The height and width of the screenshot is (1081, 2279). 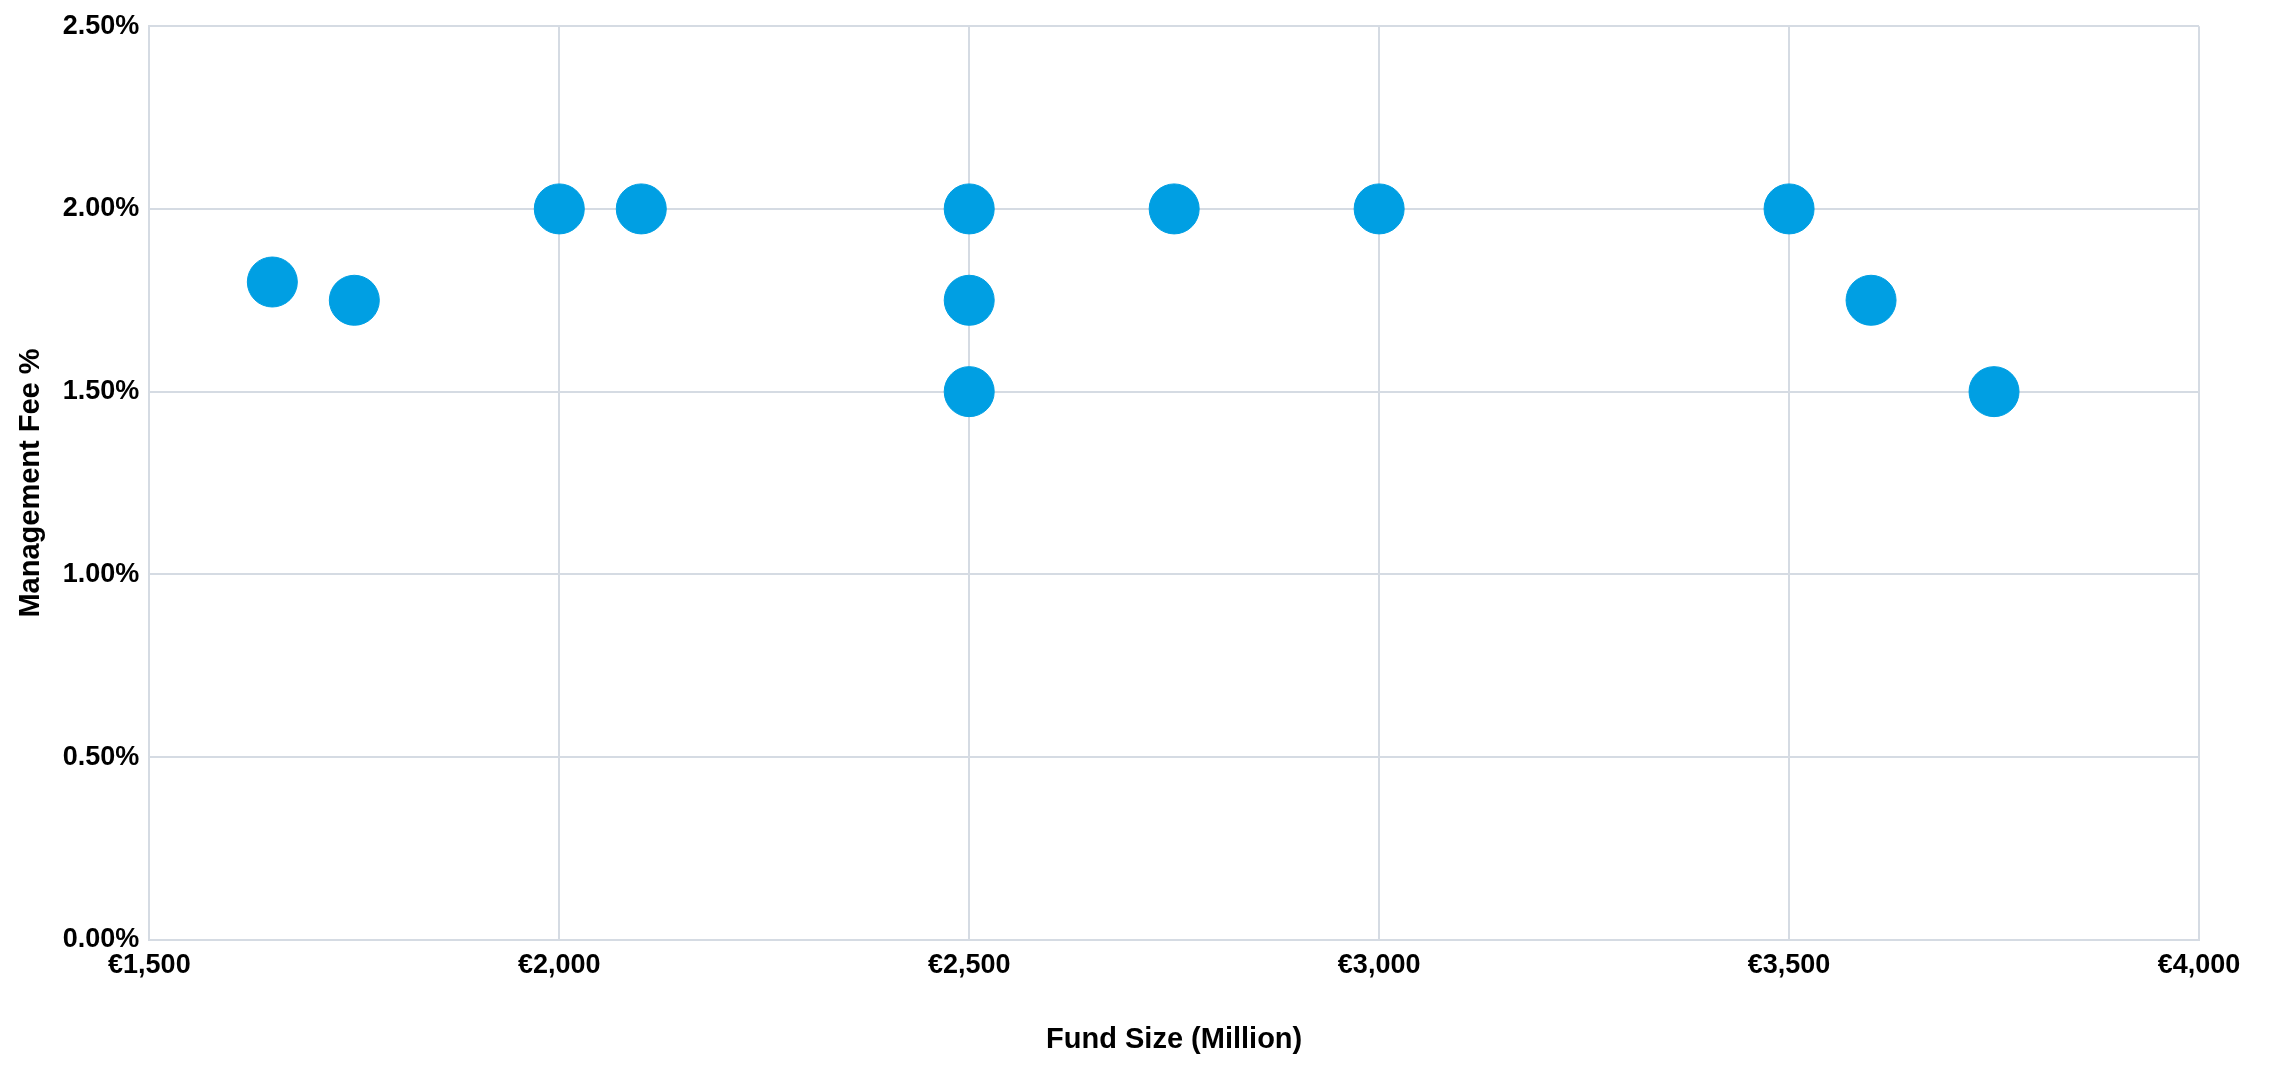 I want to click on y-tick-label: 1.50%, so click(x=101, y=390).